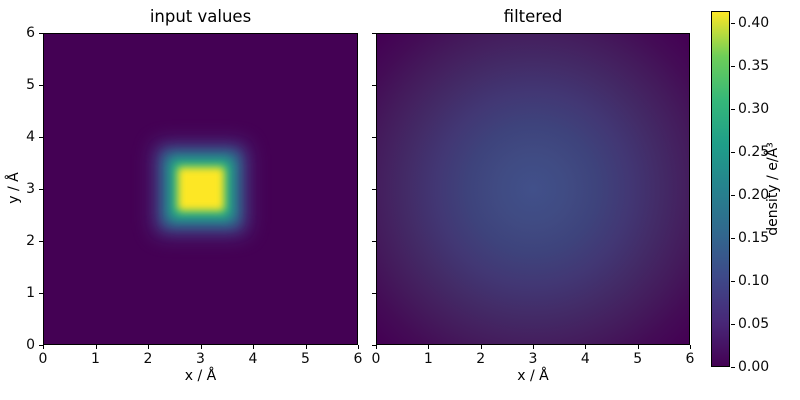 Image resolution: width=800 pixels, height=400 pixels. I want to click on input-blob-yellow-core, so click(200, 189).